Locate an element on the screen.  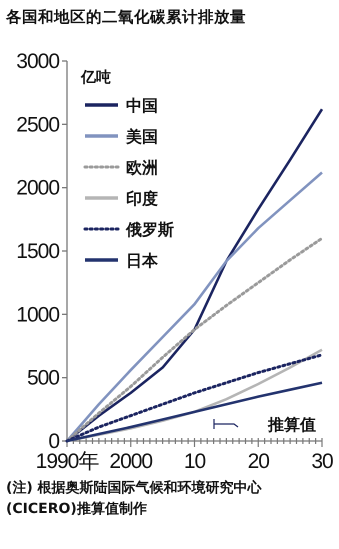
y-tick-label: 2500 is located at coordinates (38, 124).